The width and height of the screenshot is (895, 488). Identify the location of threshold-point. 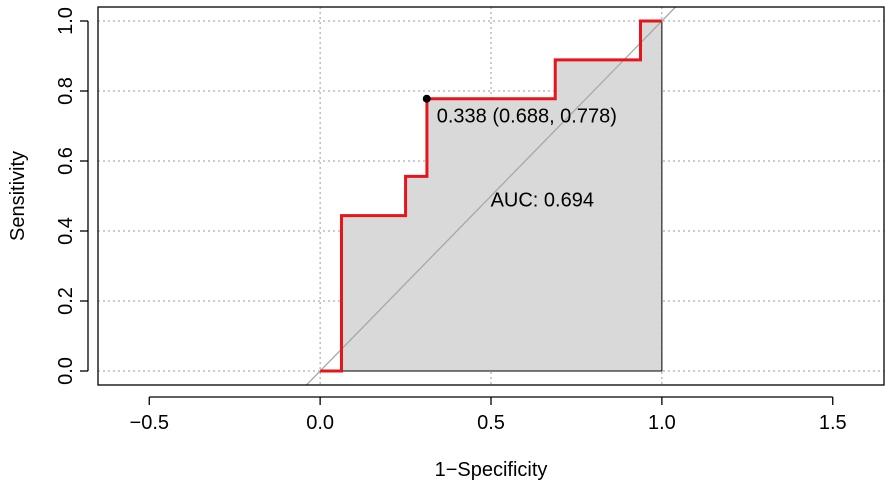
(426, 98).